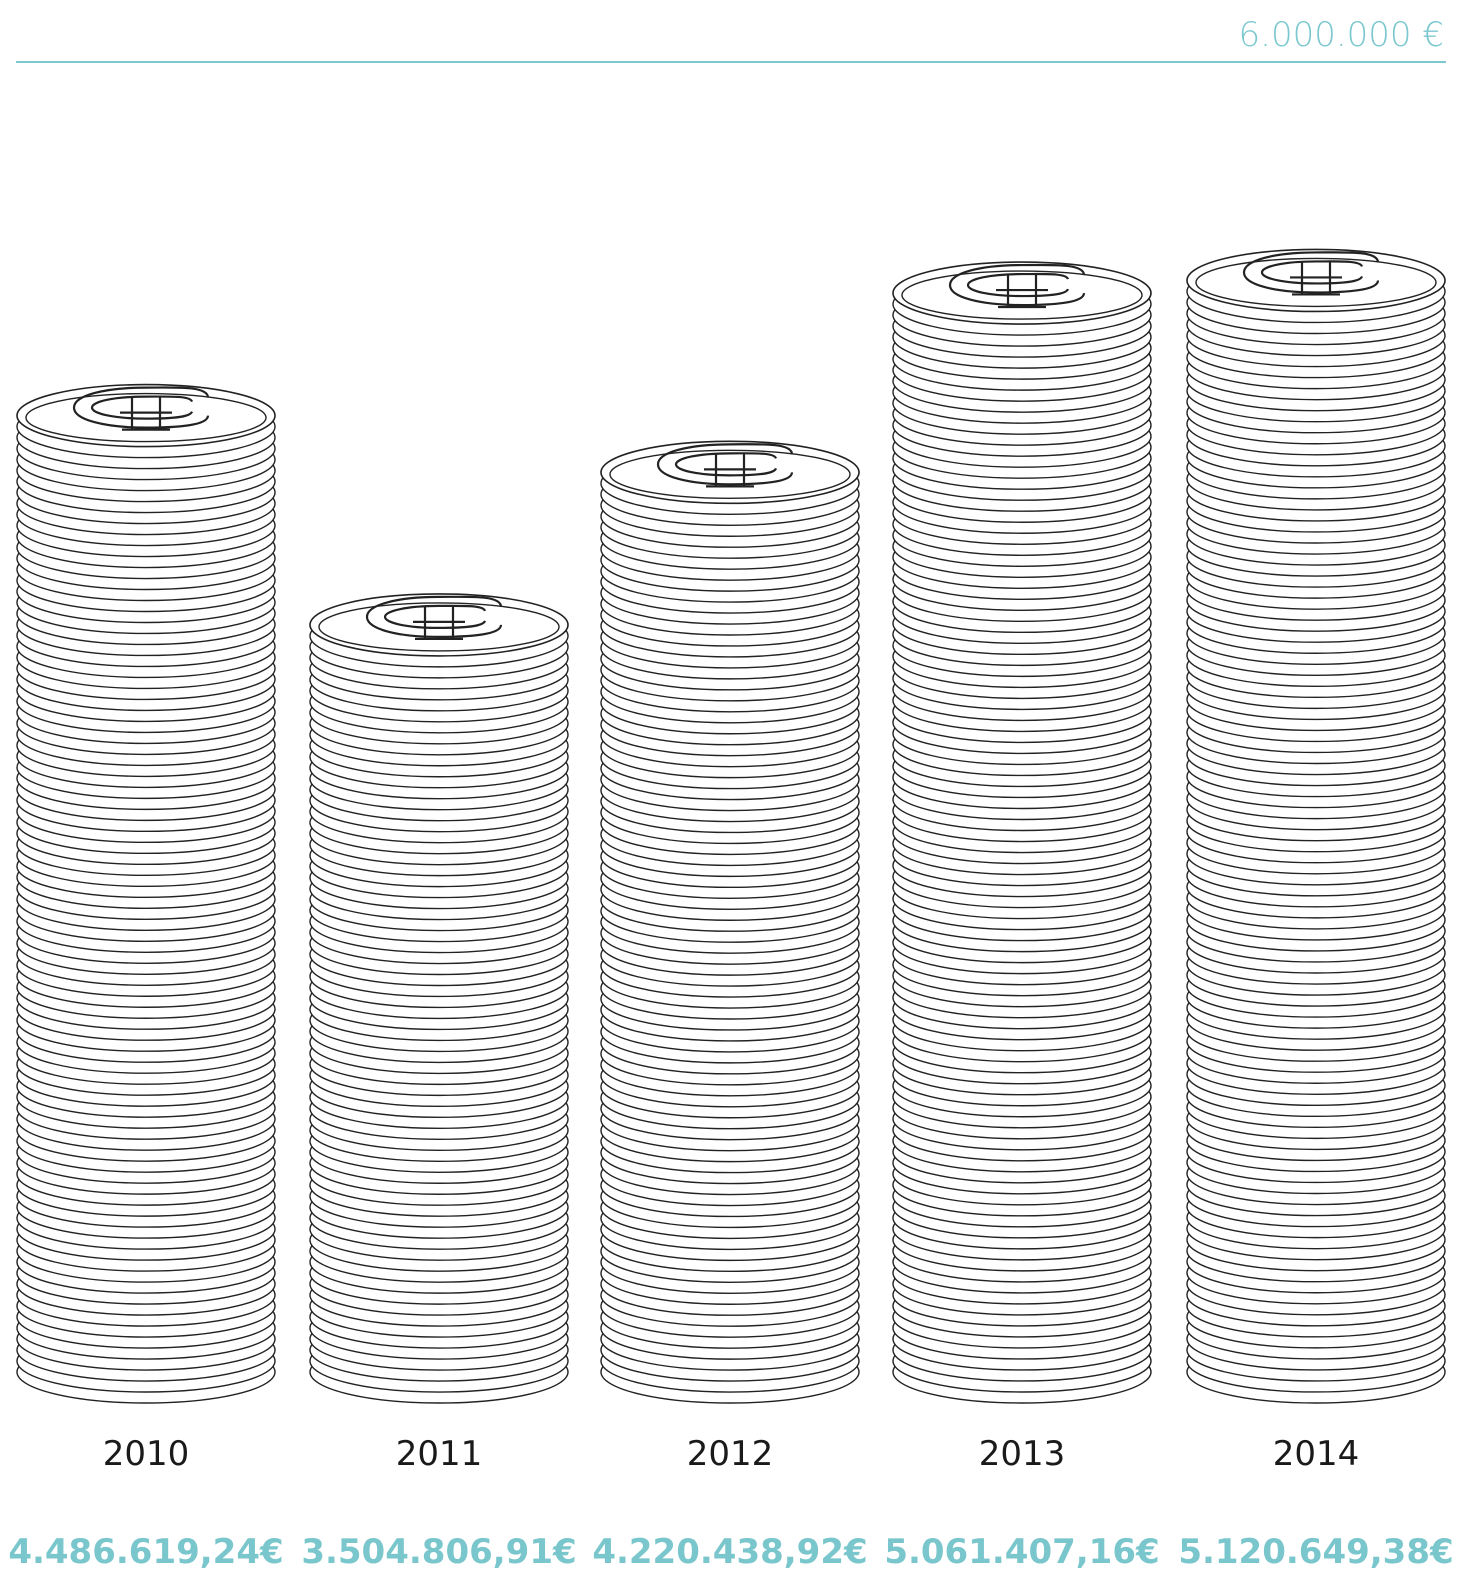  What do you see at coordinates (438, 1552) in the screenshot?
I see `data-label-2011: 3.504.806,91€` at bounding box center [438, 1552].